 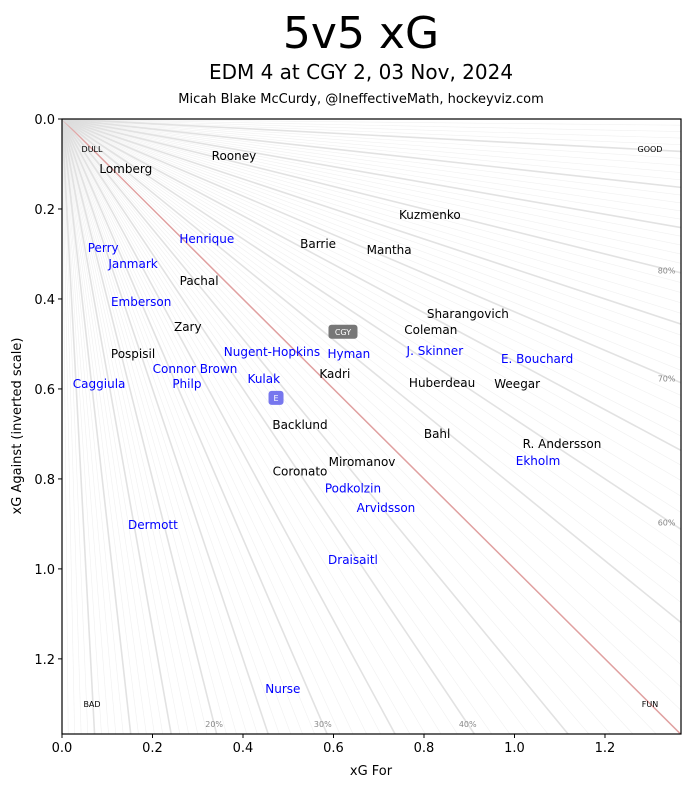 I want to click on team-label: E, so click(x=275, y=398).